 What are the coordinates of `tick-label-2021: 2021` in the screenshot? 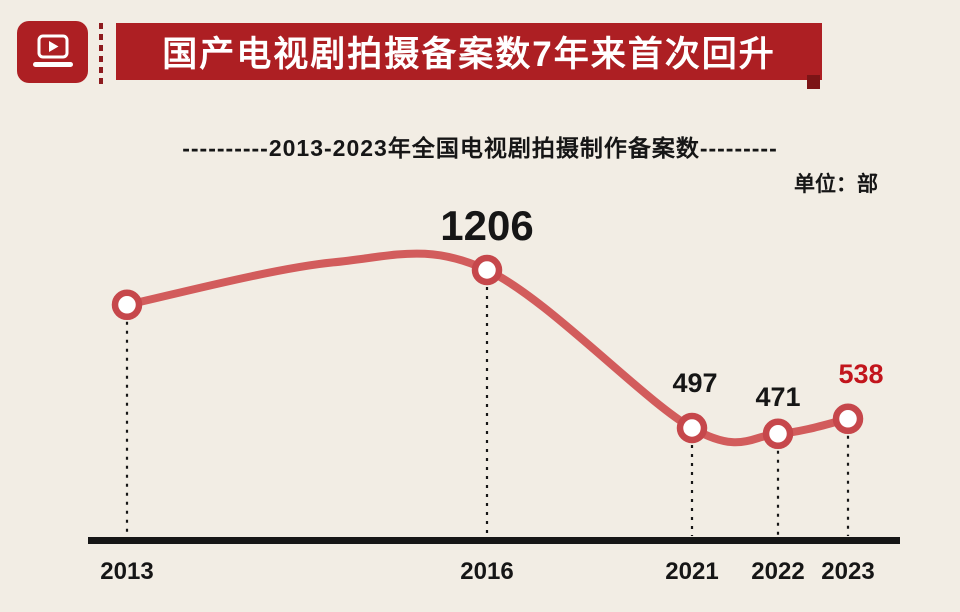 It's located at (692, 571).